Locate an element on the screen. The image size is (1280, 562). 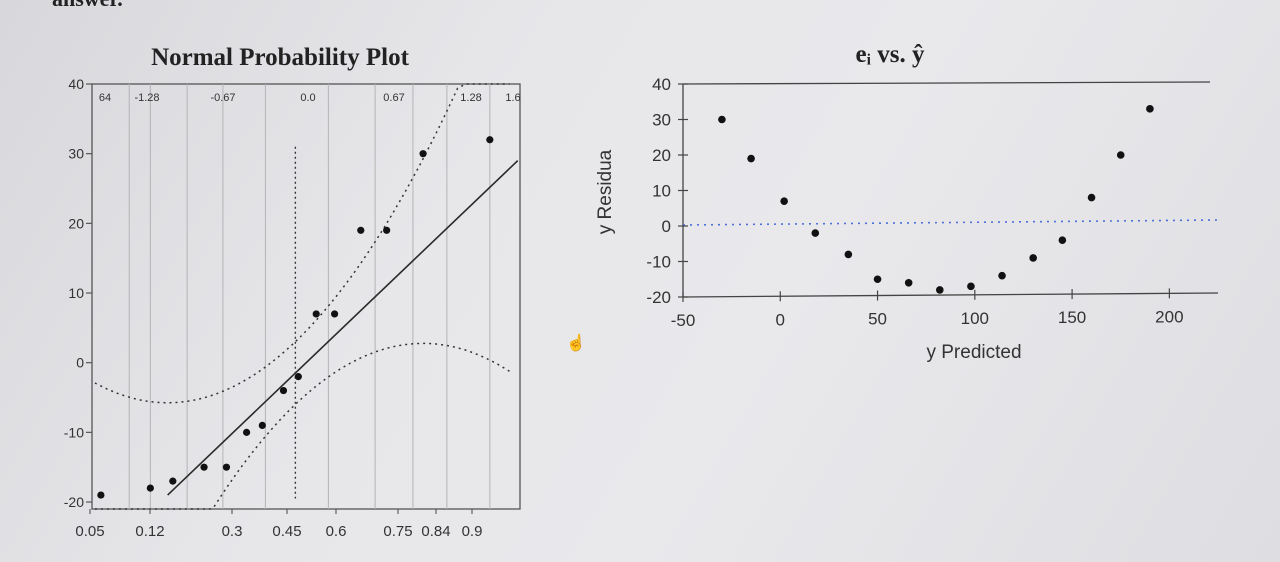
residual-y-axis: 40 30 20 10 0 -10 -20 is located at coordinates (667, 191).